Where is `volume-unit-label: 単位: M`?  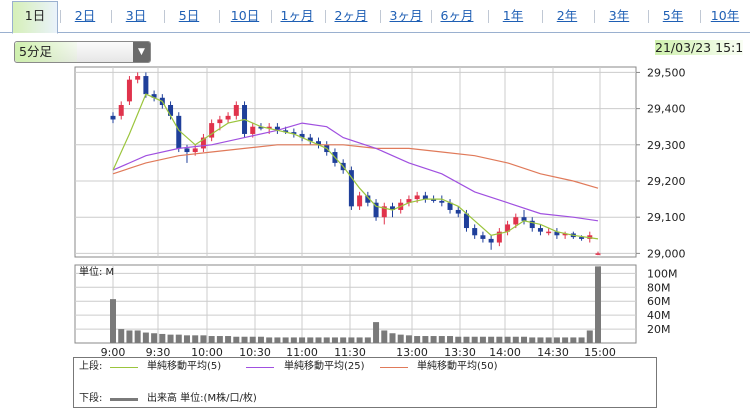 volume-unit-label: 単位: M is located at coordinates (96, 271).